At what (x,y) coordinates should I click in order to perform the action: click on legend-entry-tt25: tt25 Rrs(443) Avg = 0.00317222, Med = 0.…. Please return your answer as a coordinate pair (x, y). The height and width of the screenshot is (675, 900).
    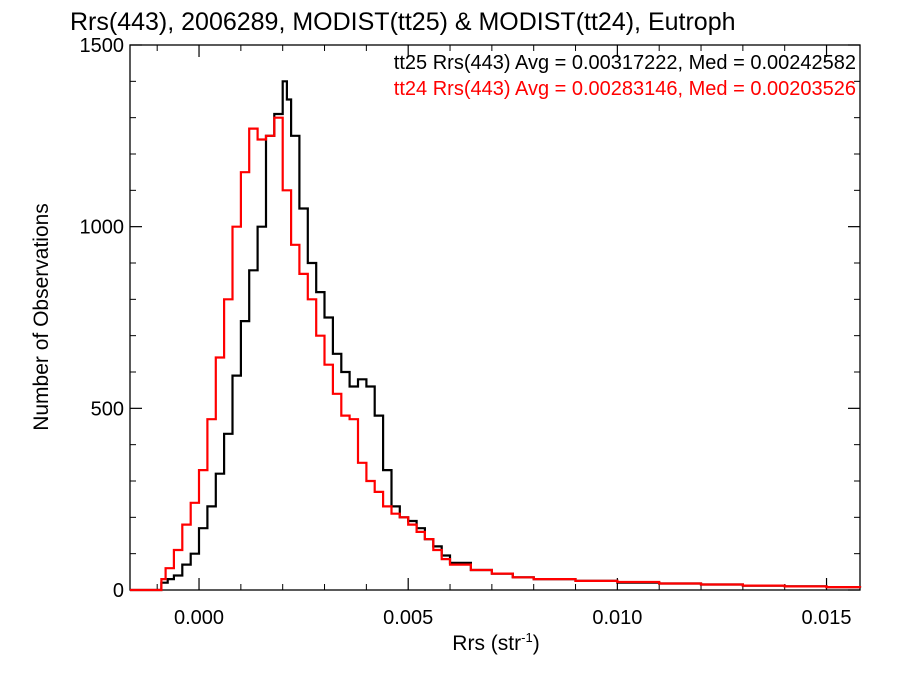
    Looking at the image, I should click on (625, 63).